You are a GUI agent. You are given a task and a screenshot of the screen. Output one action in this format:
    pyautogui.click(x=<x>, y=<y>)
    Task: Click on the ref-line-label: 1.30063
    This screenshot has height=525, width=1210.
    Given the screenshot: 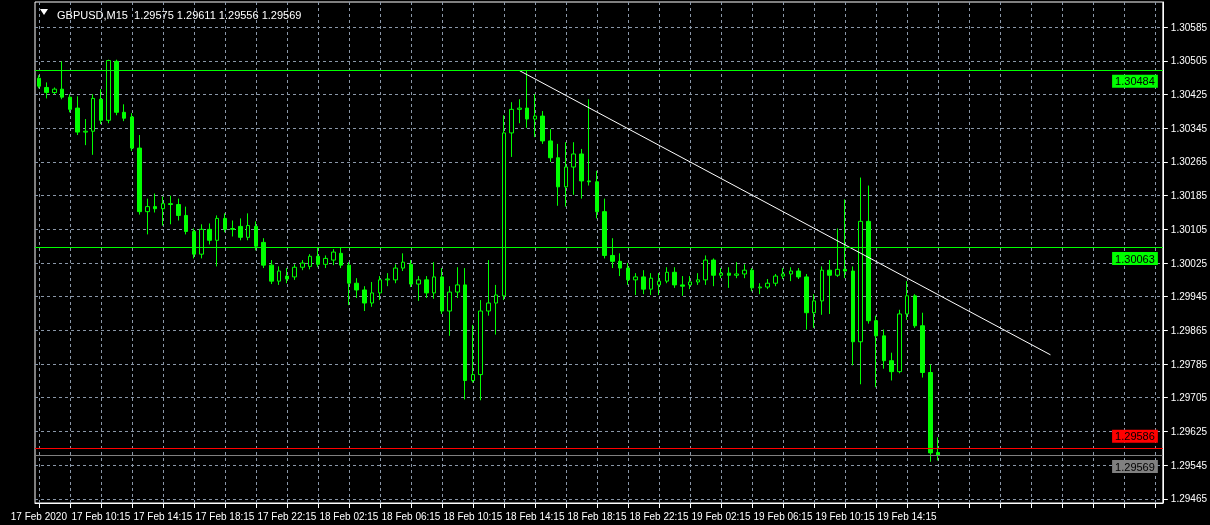 What is the action you would take?
    pyautogui.click(x=1135, y=258)
    